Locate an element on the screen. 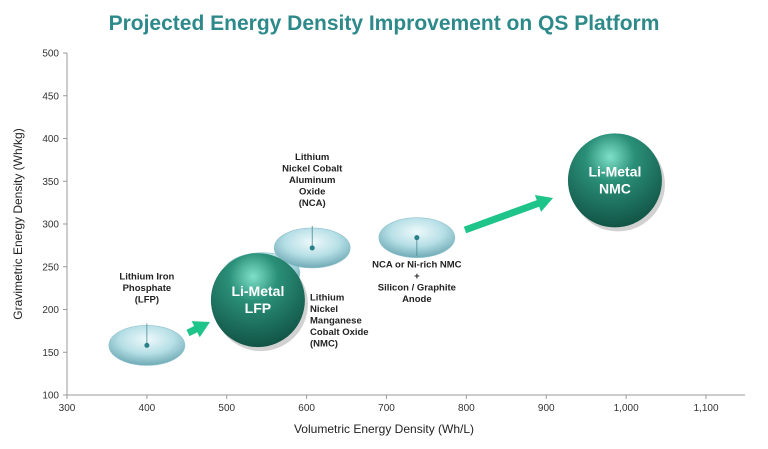  point-label: Phosphate is located at coordinates (147, 288).